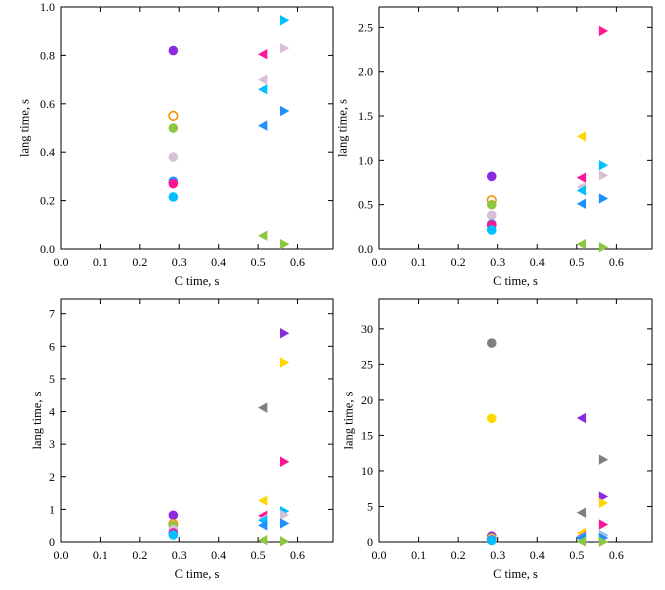  What do you see at coordinates (52, 412) in the screenshot?
I see `y-tick-label: 4` at bounding box center [52, 412].